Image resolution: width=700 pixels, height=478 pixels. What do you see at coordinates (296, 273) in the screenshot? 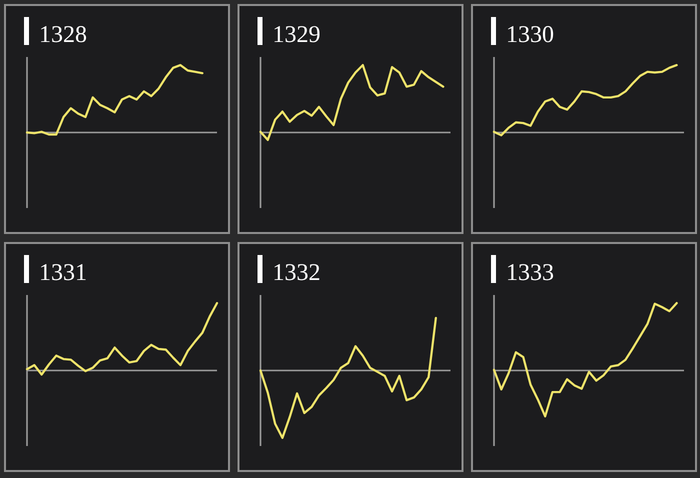
I see `chart-title: 1332` at bounding box center [296, 273].